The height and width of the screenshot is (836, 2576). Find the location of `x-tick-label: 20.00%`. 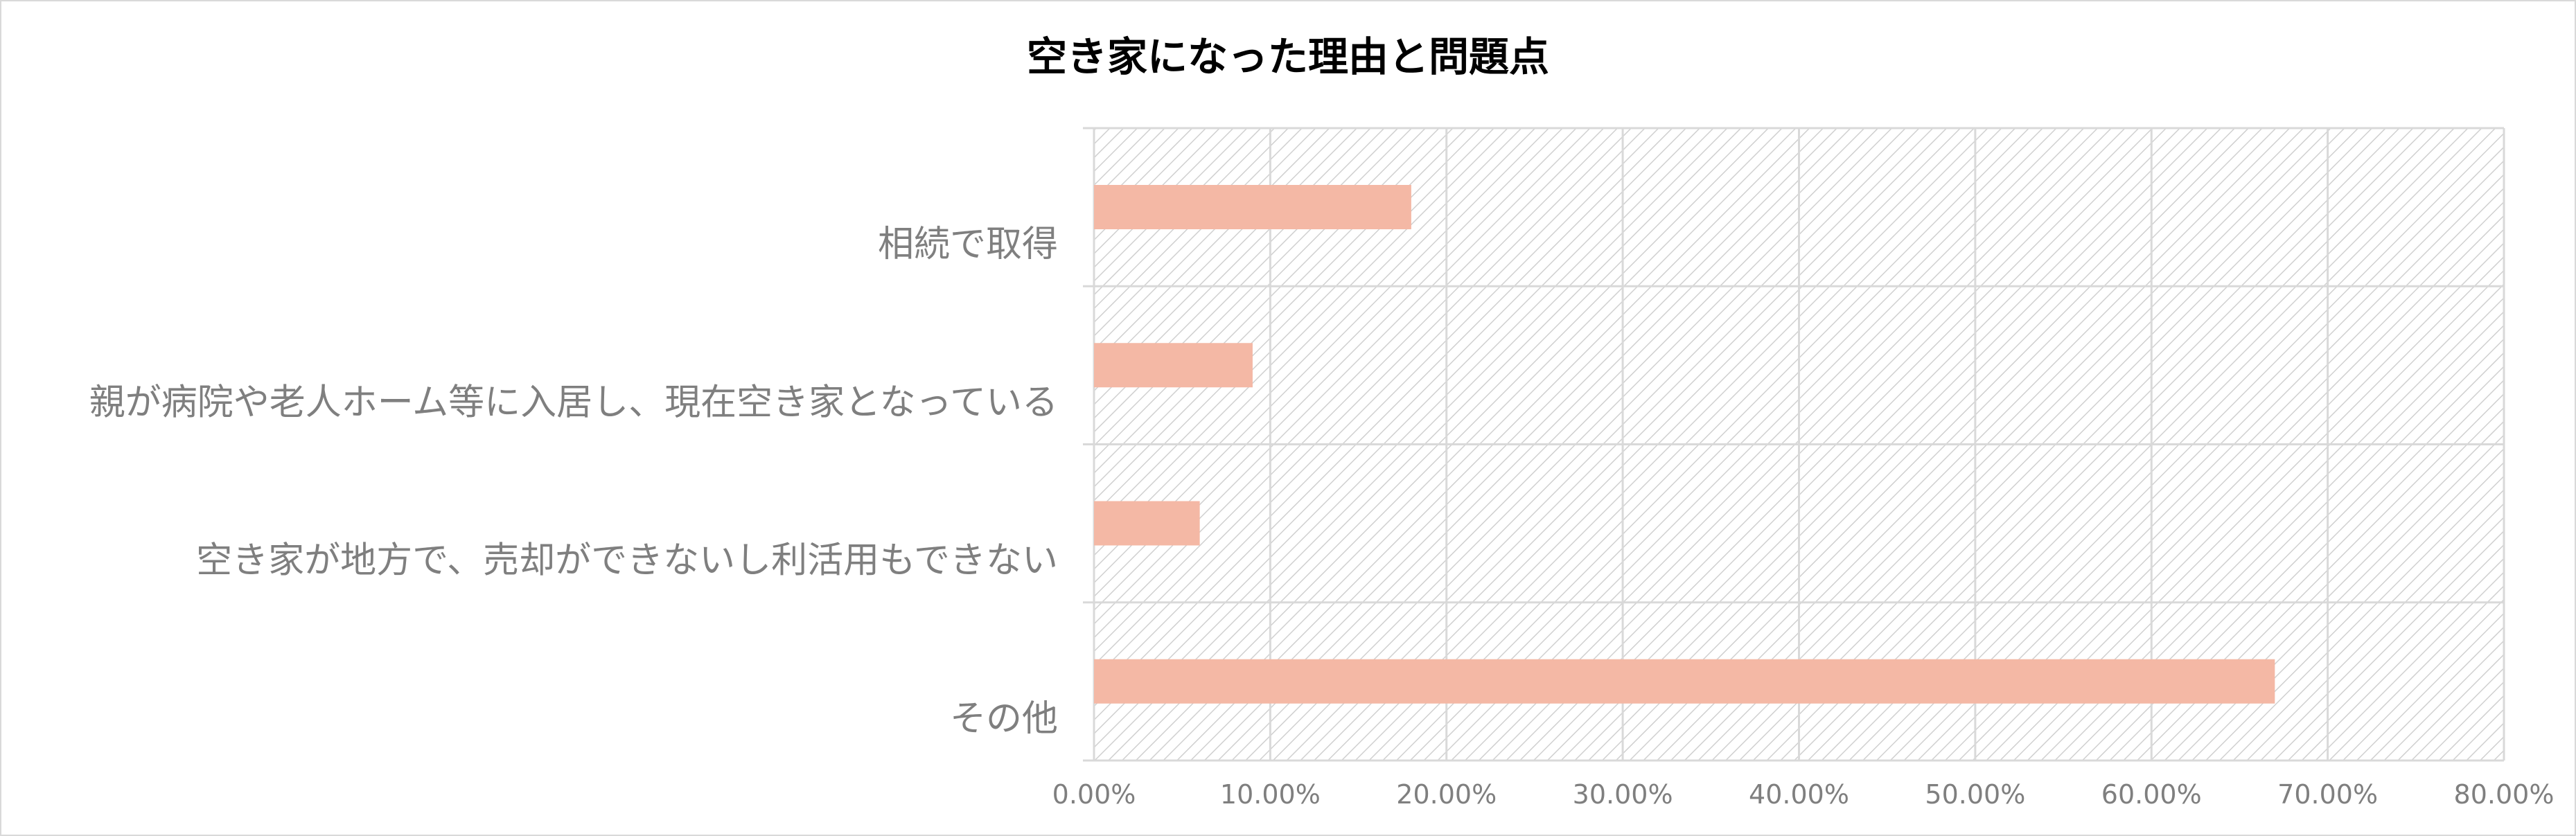

x-tick-label: 20.00% is located at coordinates (1446, 794).